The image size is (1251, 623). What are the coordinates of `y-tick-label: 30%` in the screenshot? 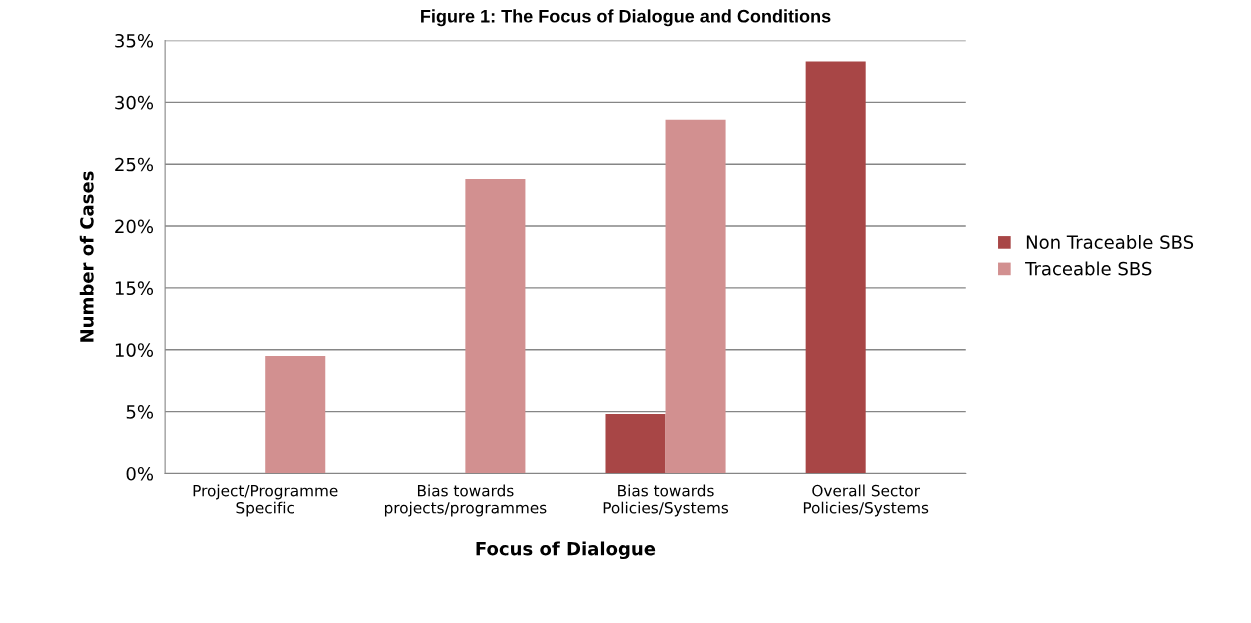 It's located at (134, 102).